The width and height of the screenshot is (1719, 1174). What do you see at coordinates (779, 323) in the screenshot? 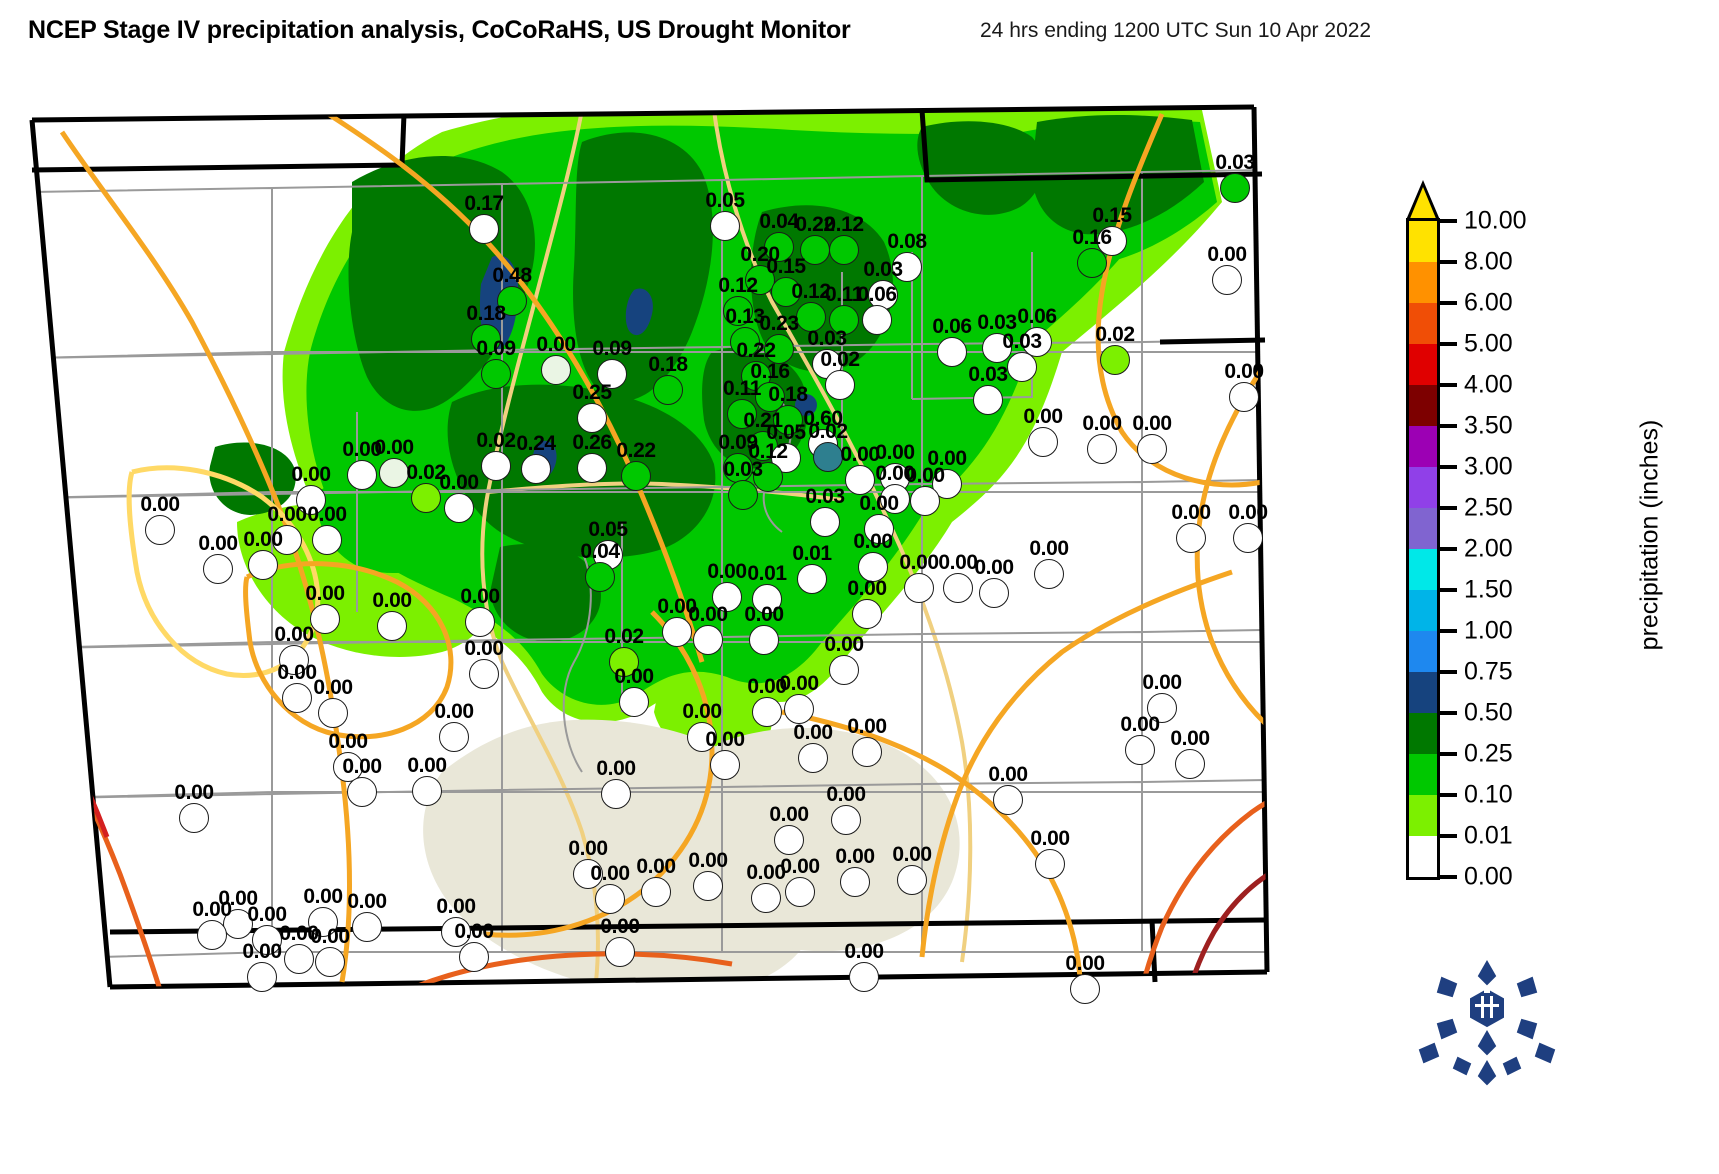
I see `station-value-label: 0.23` at bounding box center [779, 323].